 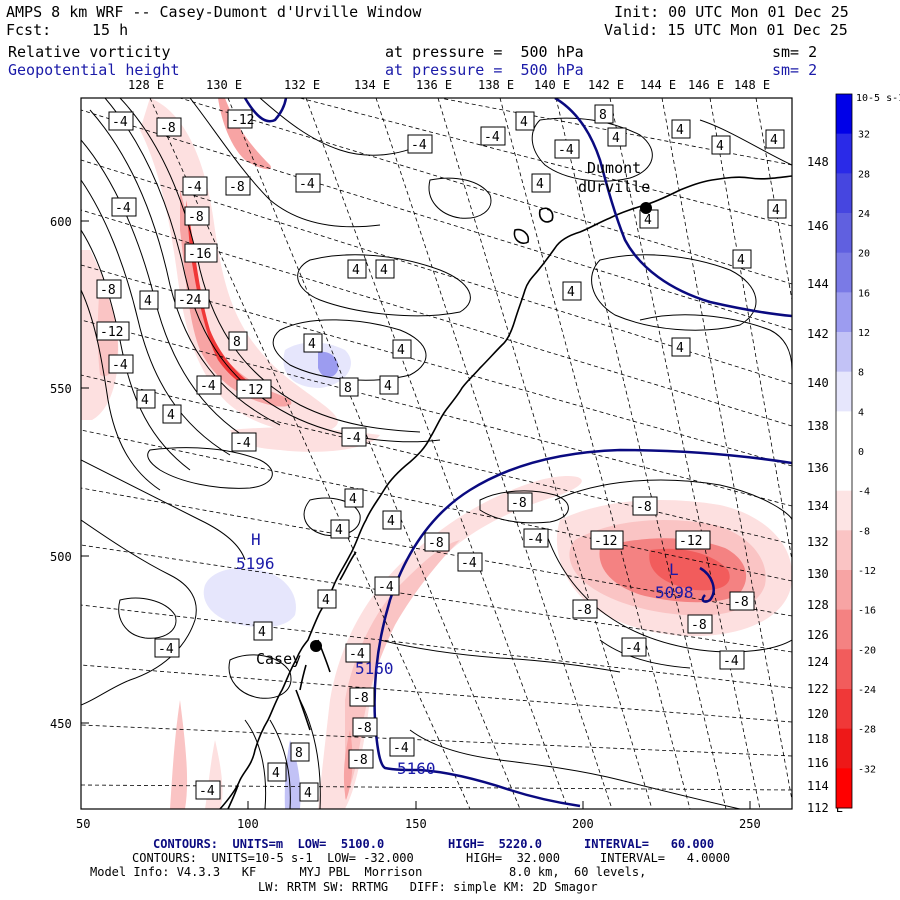 What do you see at coordinates (665, 858) in the screenshot?
I see `vorticity-contour-interval: INTERVAL= 4.0000` at bounding box center [665, 858].